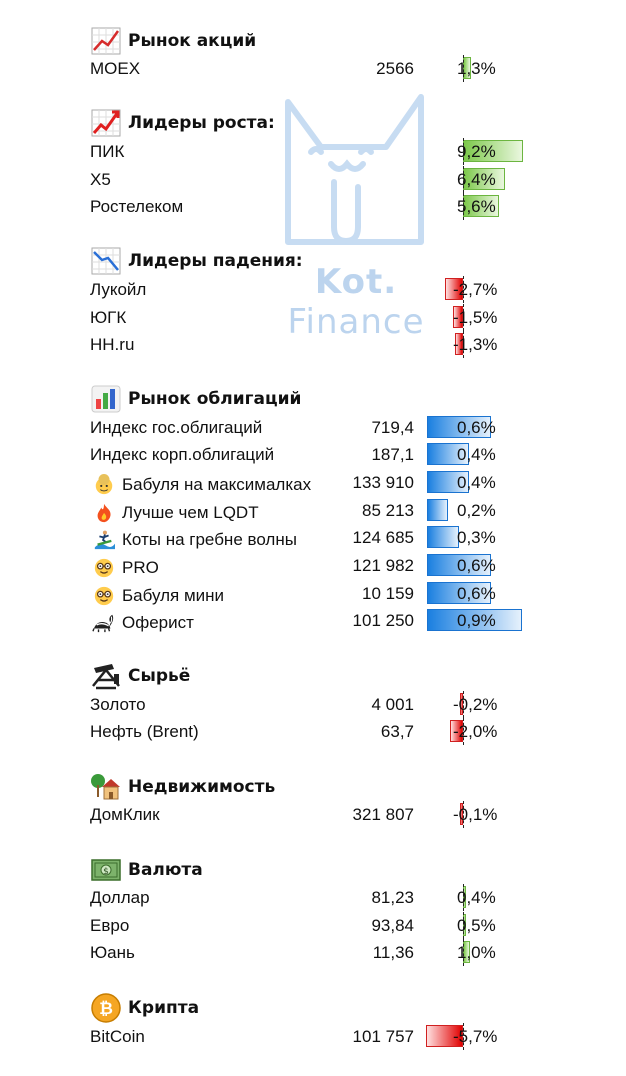 The width and height of the screenshot is (626, 1076). I want to click on row-change-percent: 0,5%, so click(476, 925).